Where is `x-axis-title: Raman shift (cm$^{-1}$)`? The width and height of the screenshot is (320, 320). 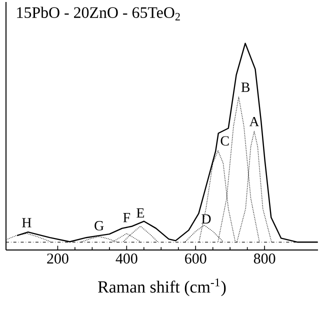
x-axis-title: Raman shift (cm$^{-1}$) is located at coordinates (162, 287).